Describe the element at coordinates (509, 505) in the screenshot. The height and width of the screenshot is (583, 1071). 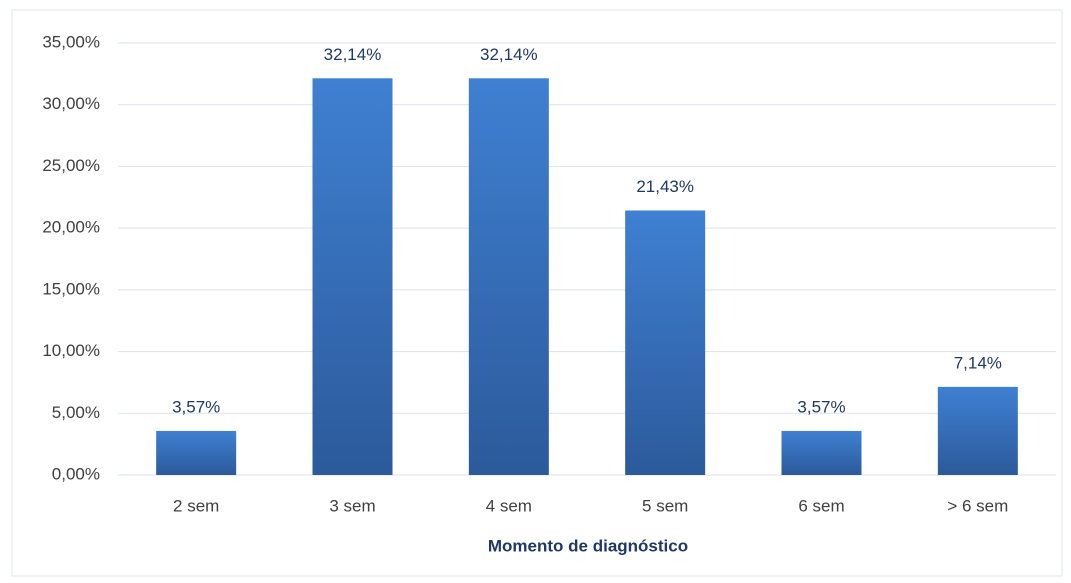
I see `x-tick-label: 4 sem` at that location.